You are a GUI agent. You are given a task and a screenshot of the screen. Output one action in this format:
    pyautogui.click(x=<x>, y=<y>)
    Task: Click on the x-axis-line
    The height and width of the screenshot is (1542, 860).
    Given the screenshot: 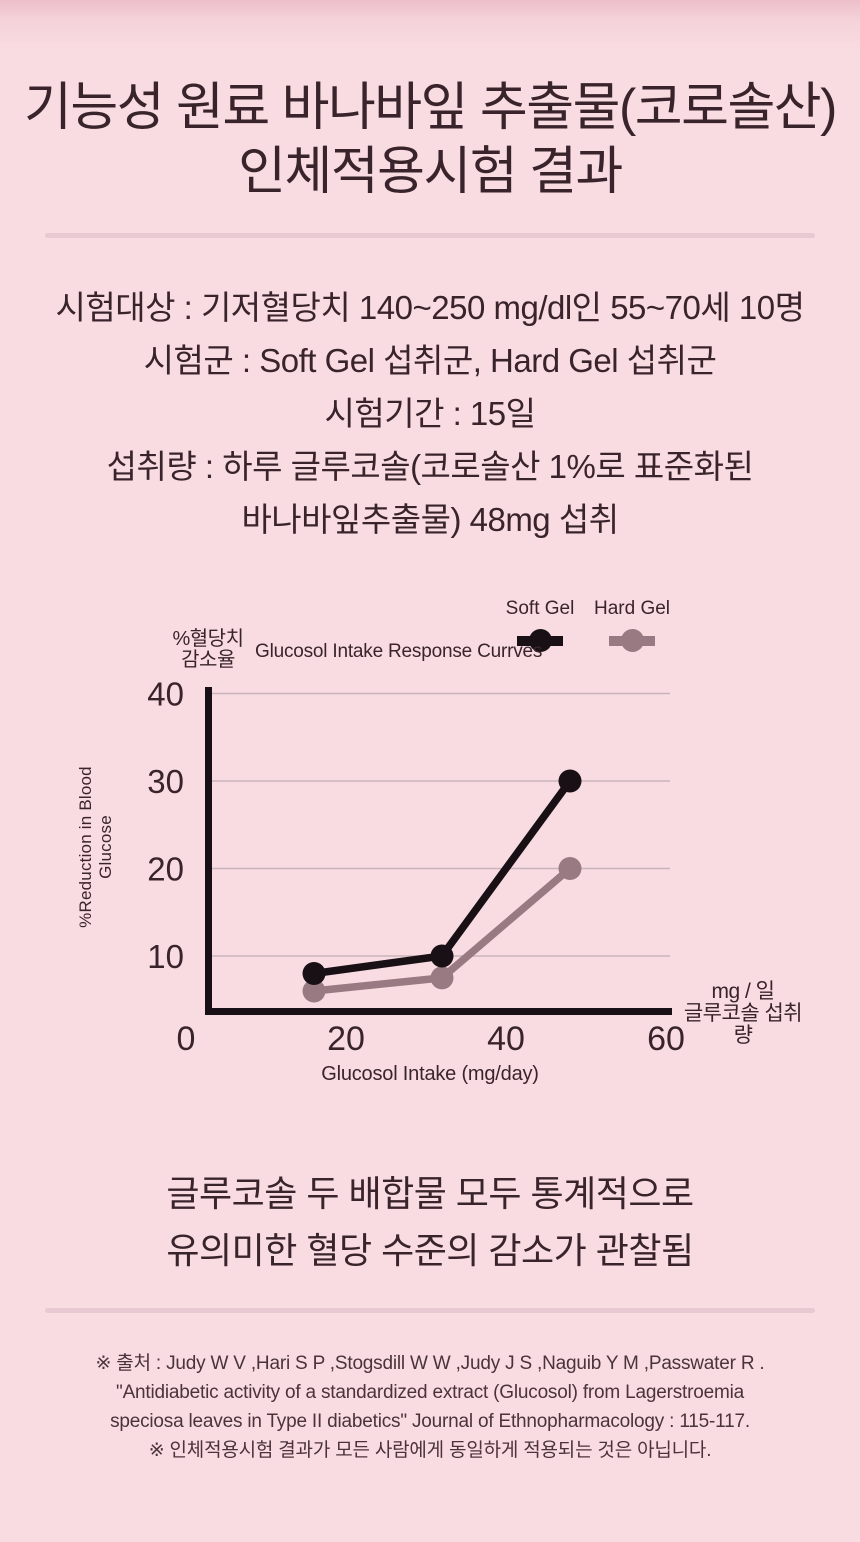 What is the action you would take?
    pyautogui.click(x=438, y=1011)
    